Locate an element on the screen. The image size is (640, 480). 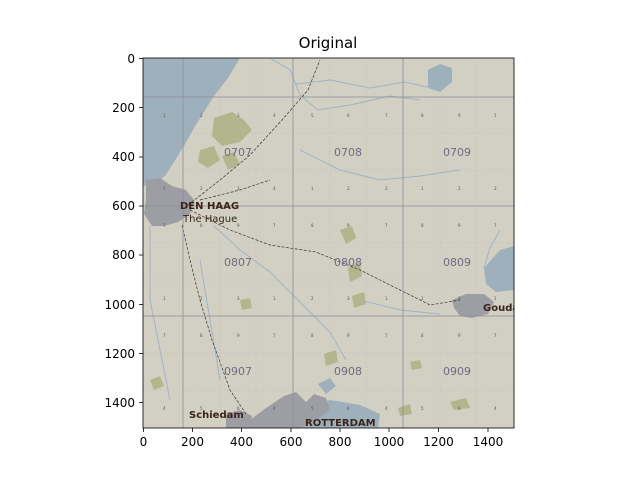
x-tick-label: 600 is located at coordinates (291, 442).